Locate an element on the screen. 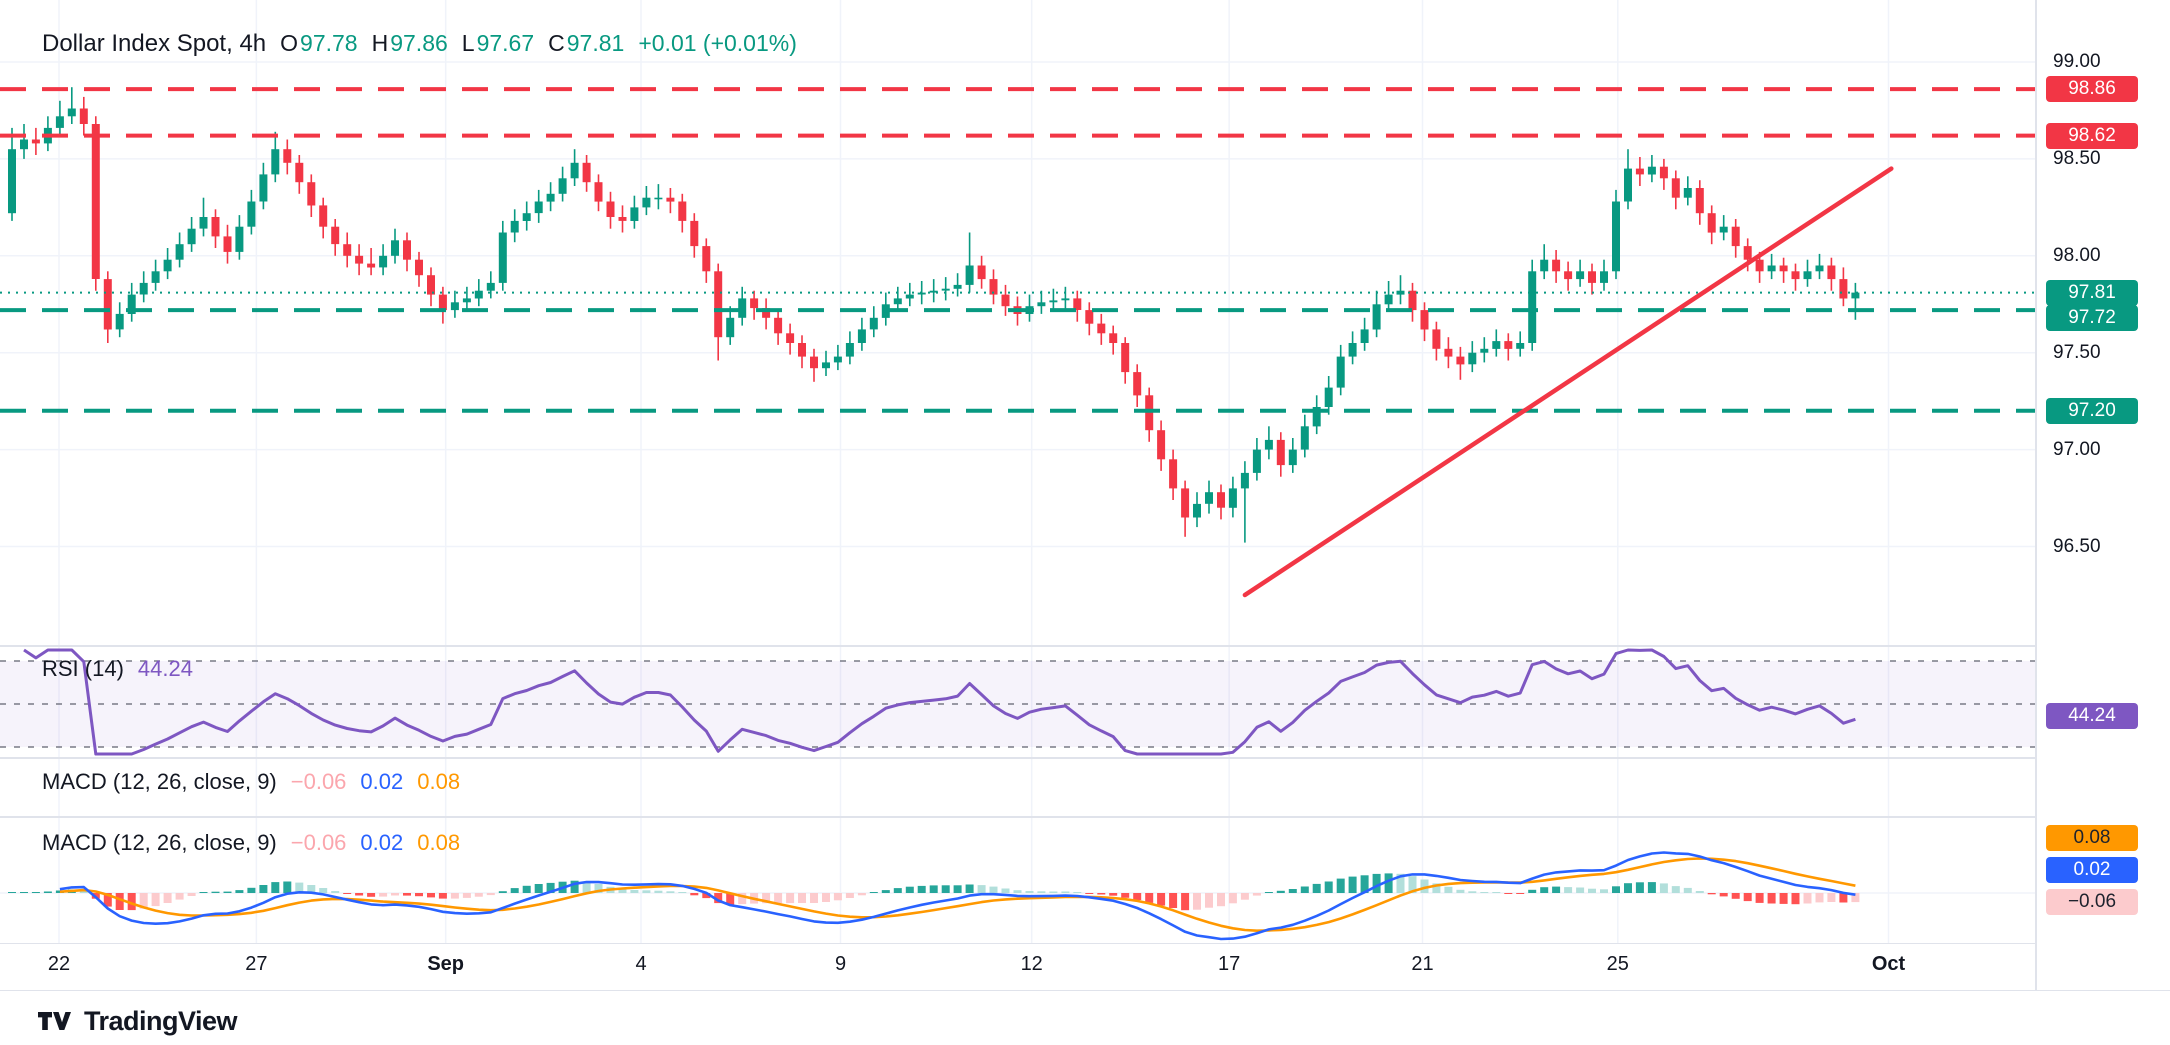 The image size is (2170, 1045). time-label: 25 is located at coordinates (1617, 964).